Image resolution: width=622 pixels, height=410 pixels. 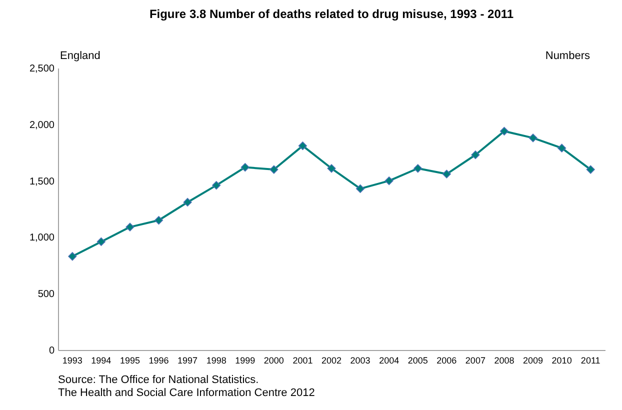 What do you see at coordinates (46, 294) in the screenshot?
I see `y-tick-label: 500` at bounding box center [46, 294].